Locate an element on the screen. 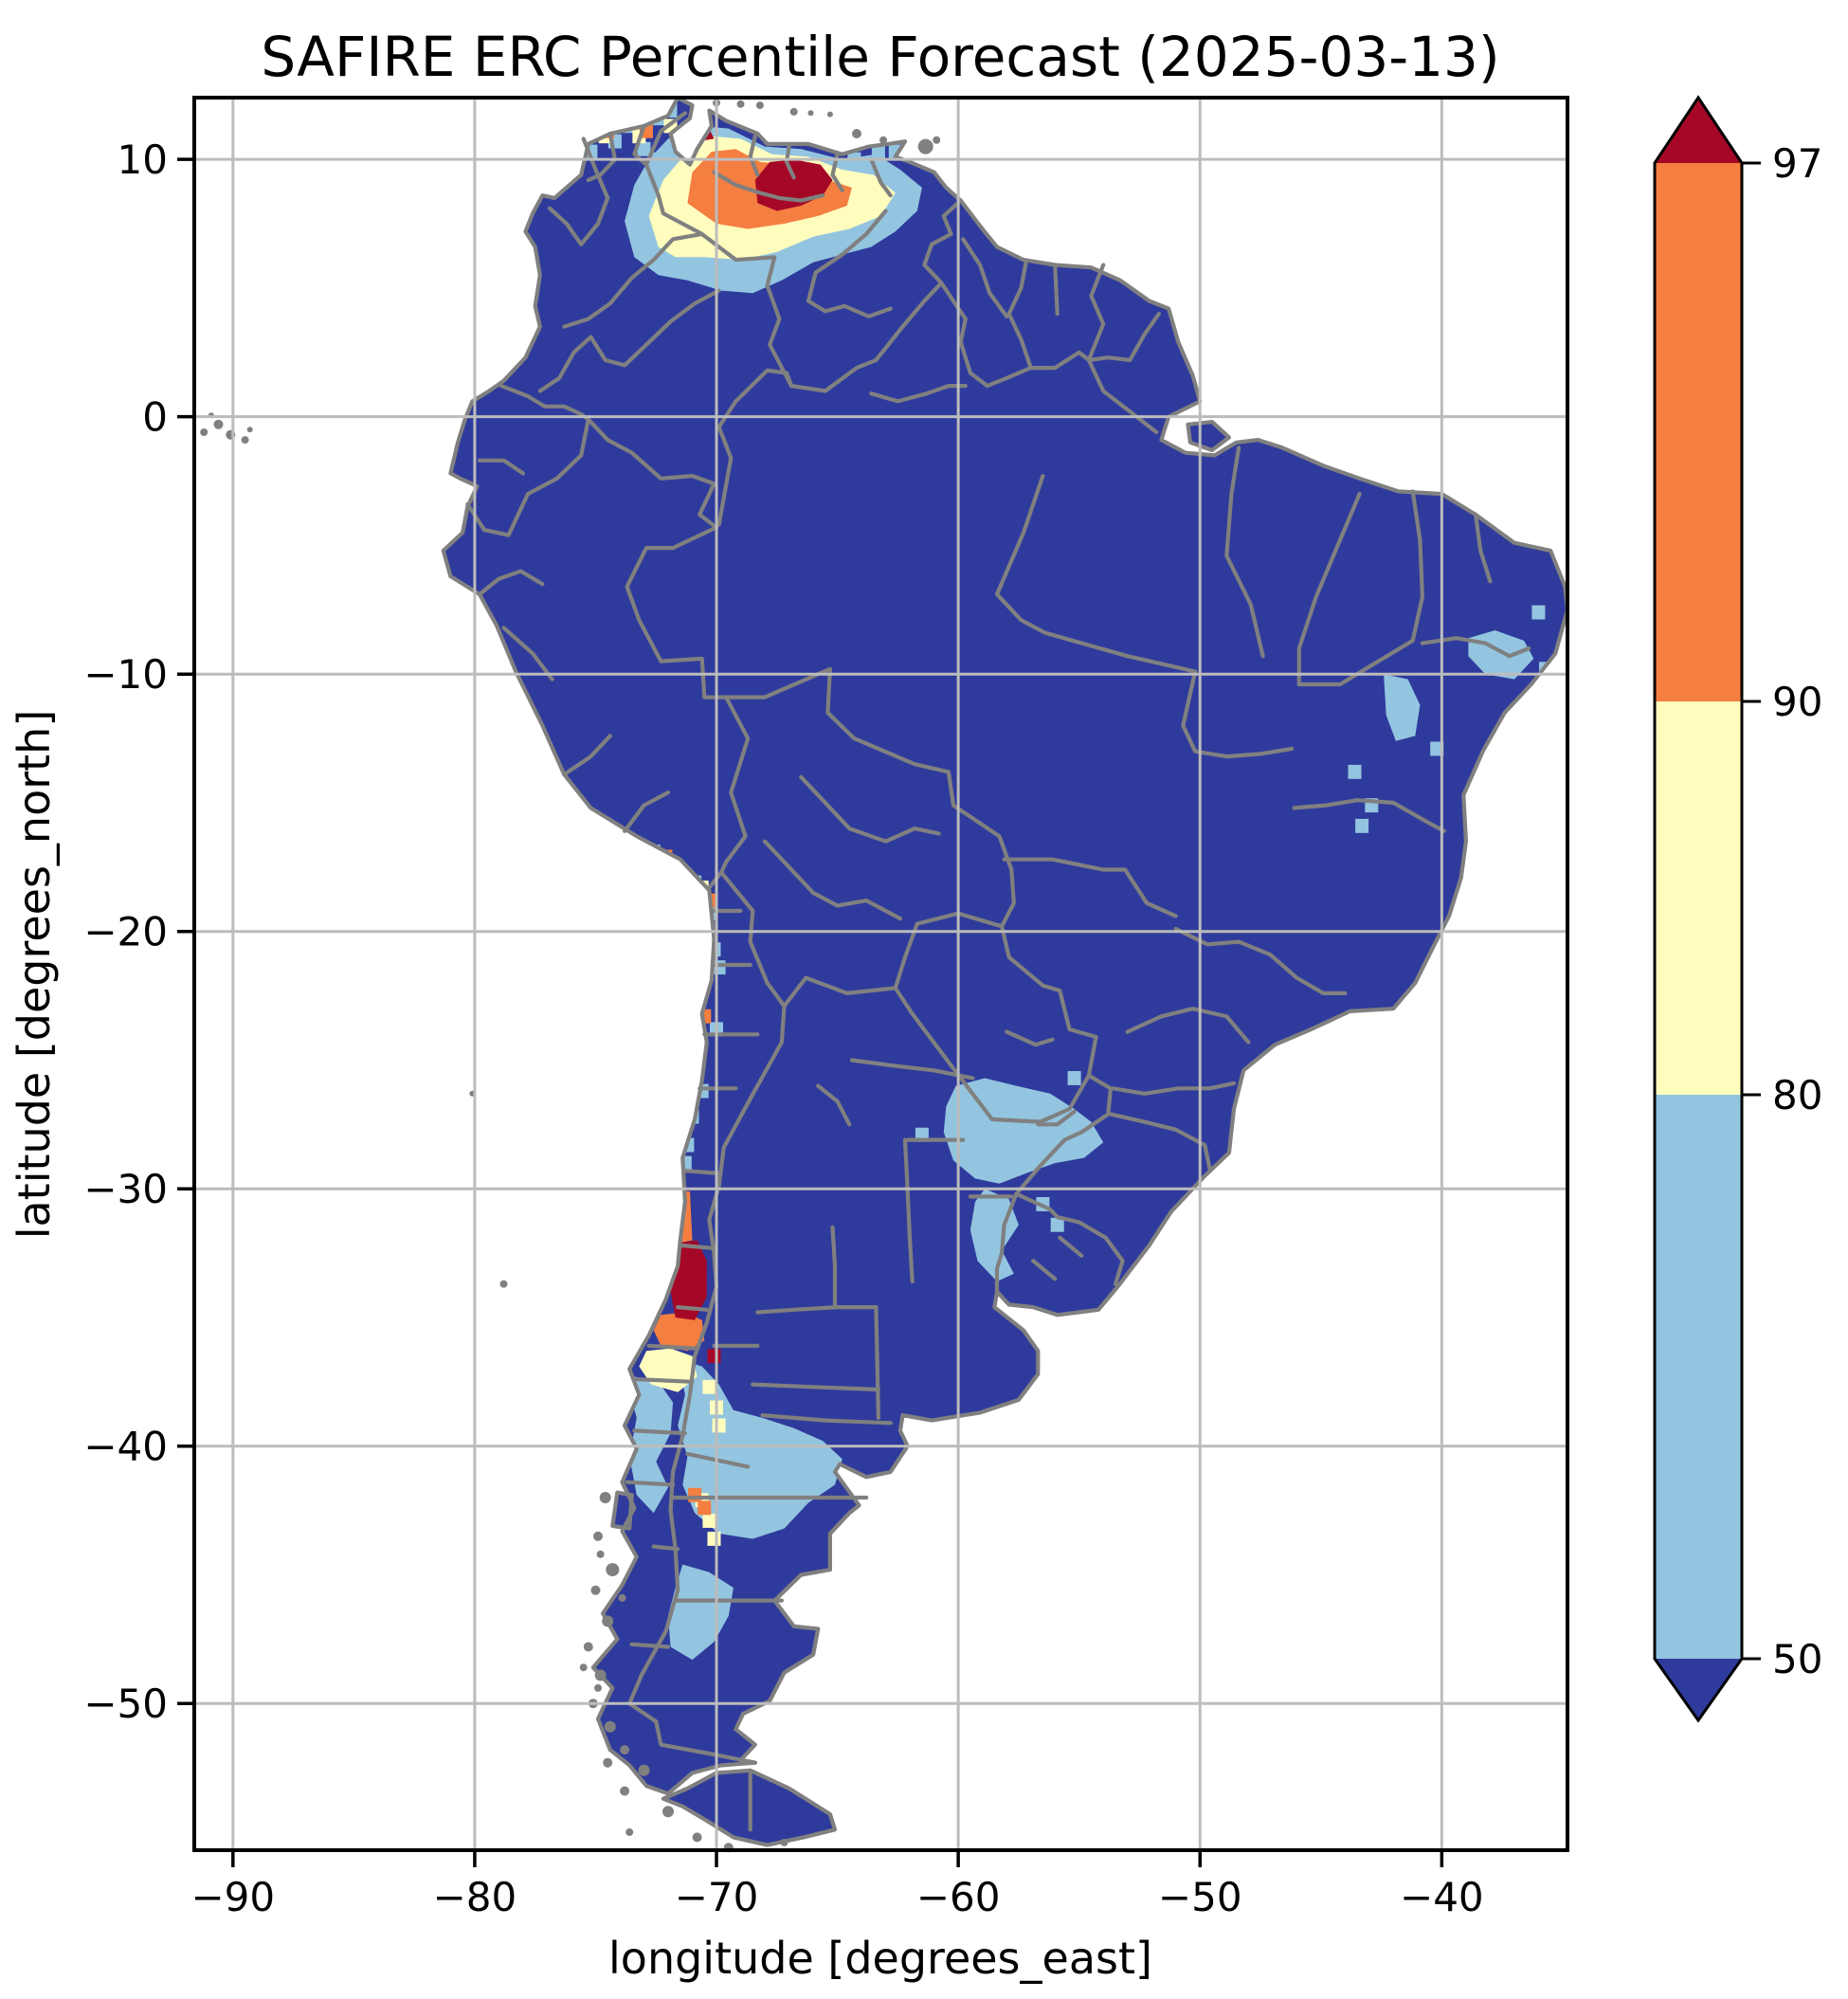 This screenshot has width=1848, height=1999. x-tick-label: −60 is located at coordinates (959, 1897).